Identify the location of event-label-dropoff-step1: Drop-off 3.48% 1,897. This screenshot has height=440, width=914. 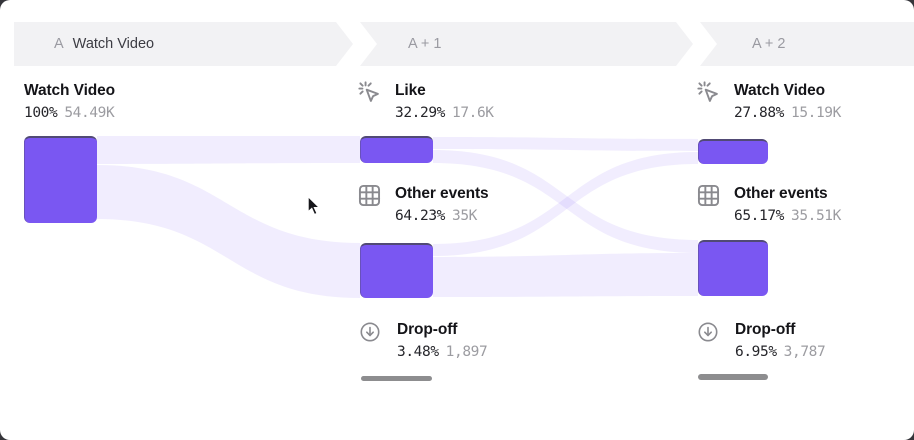
(423, 341).